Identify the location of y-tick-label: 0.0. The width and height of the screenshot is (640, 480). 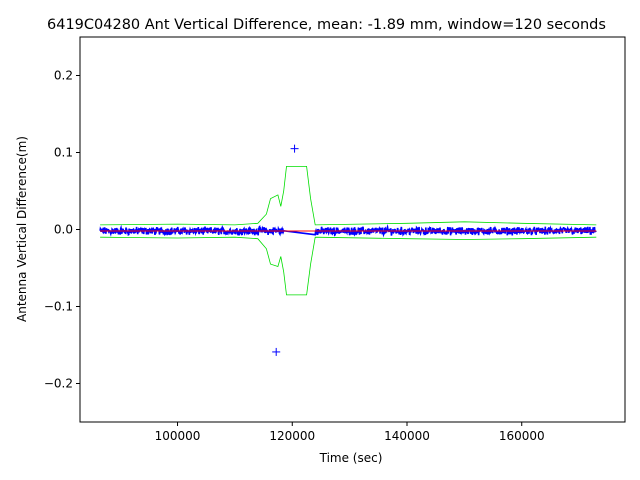
(63, 230).